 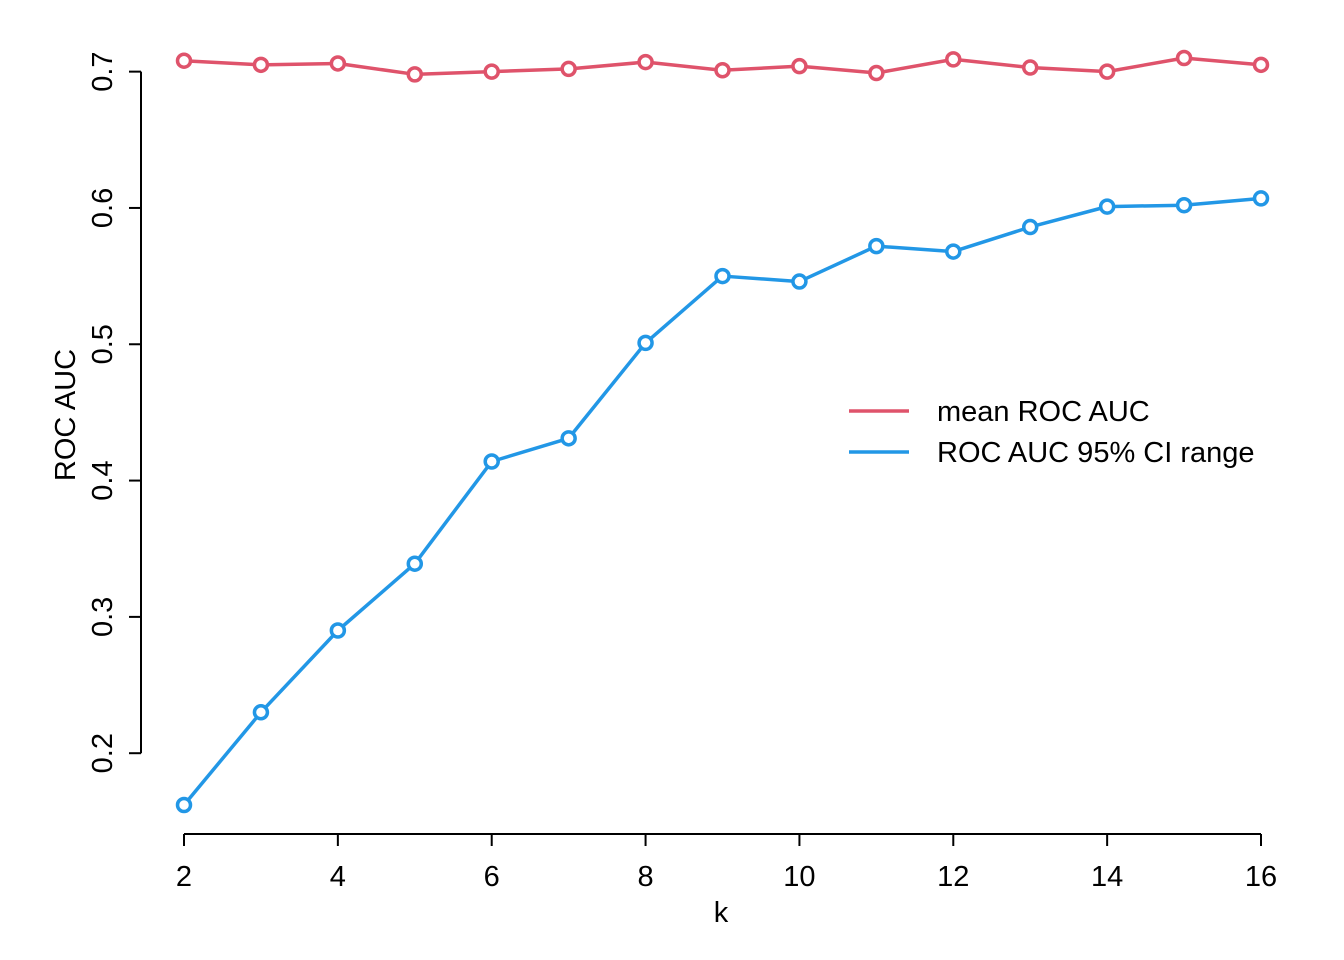 I want to click on x-tick-label: 10, so click(x=799, y=877).